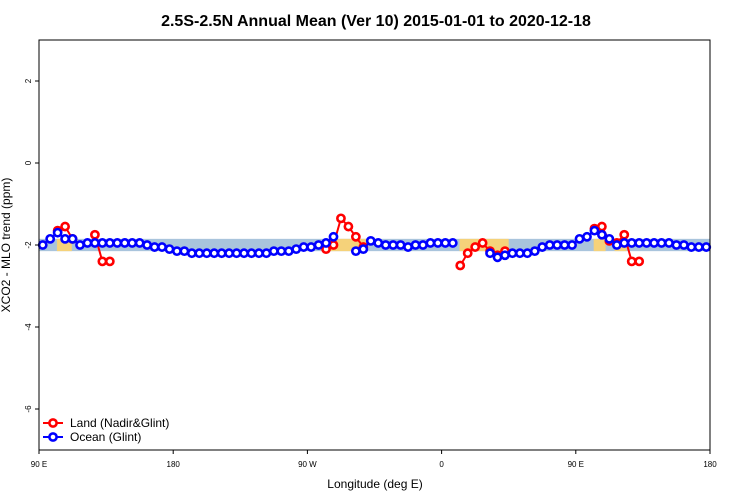 This screenshot has width=750, height=500. I want to click on y-tick-label: -4, so click(28, 327).